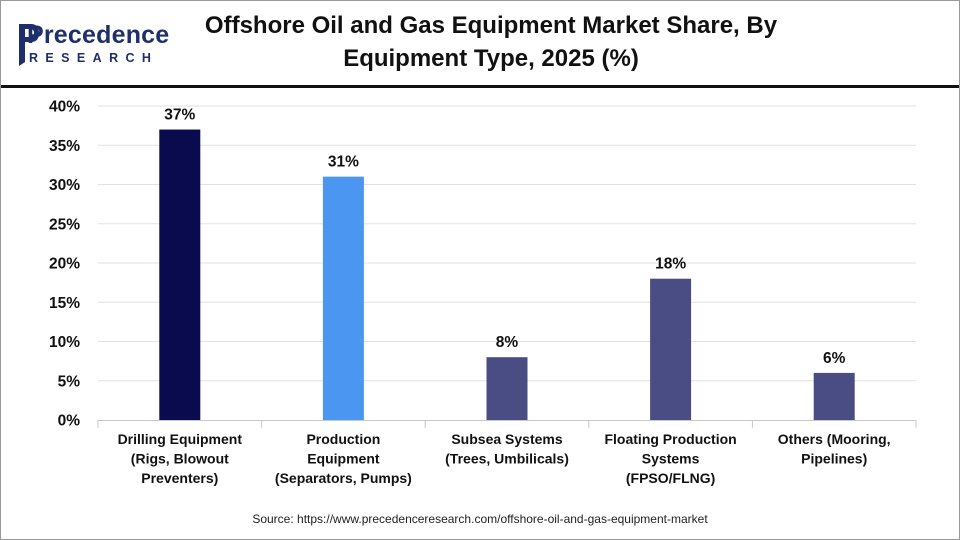  What do you see at coordinates (491, 58) in the screenshot?
I see `chart-title-line-2: Equipment Type, 2025 (%)` at bounding box center [491, 58].